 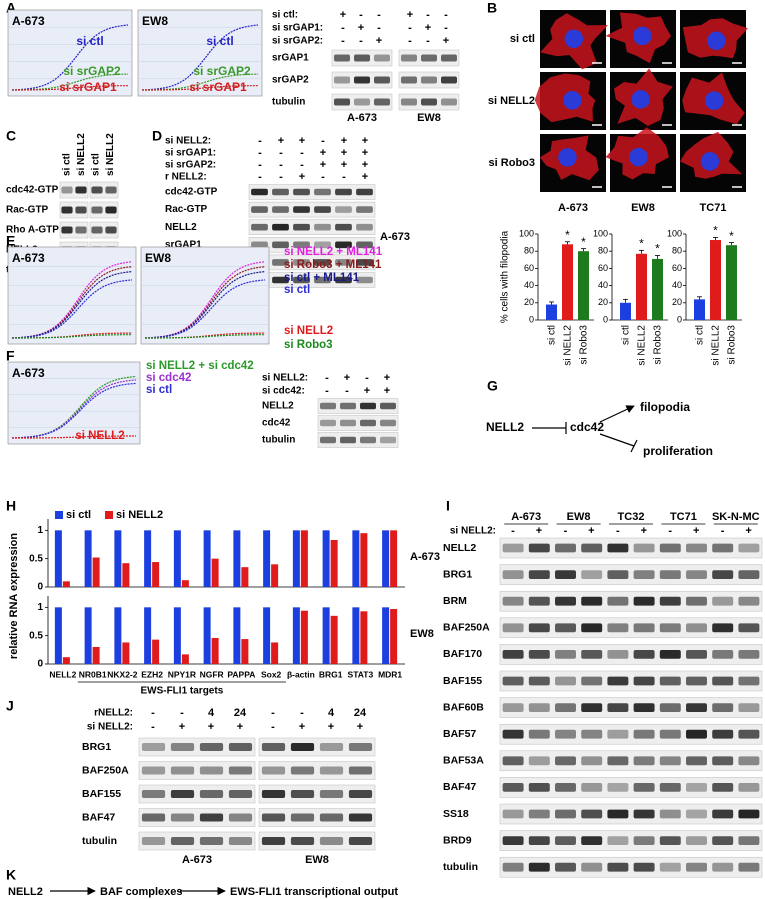 I want to click on panel-label: J, so click(x=10, y=706).